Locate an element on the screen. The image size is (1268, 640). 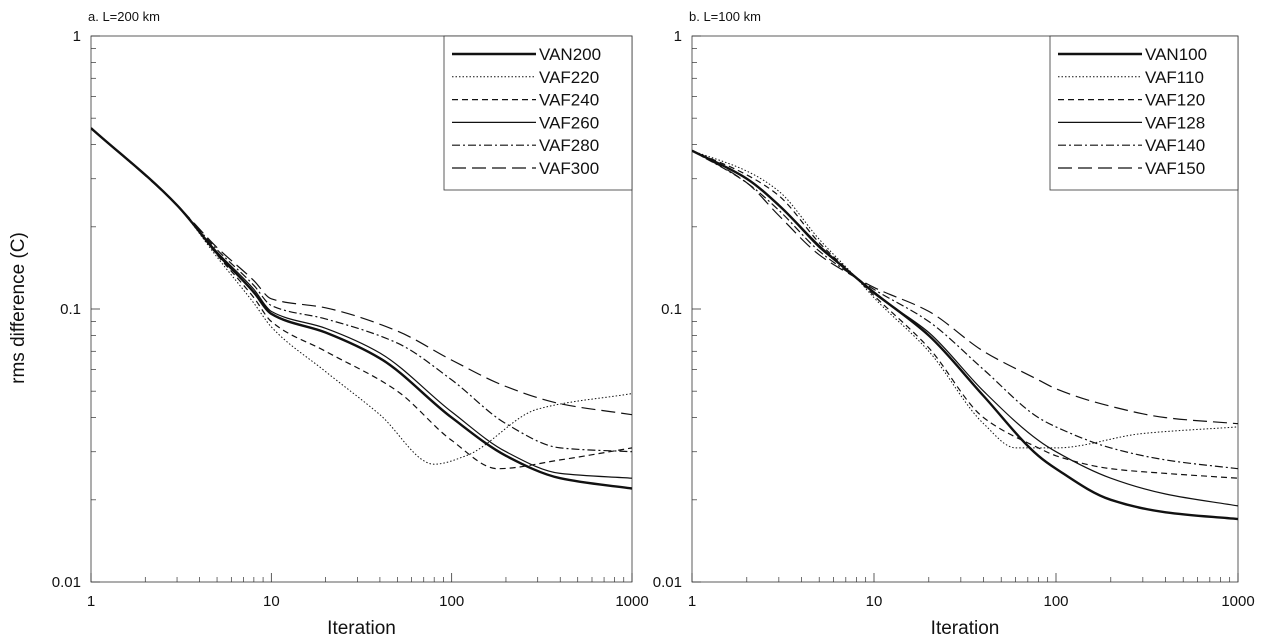
legend-label-vaf220: VAF220 is located at coordinates (569, 77).